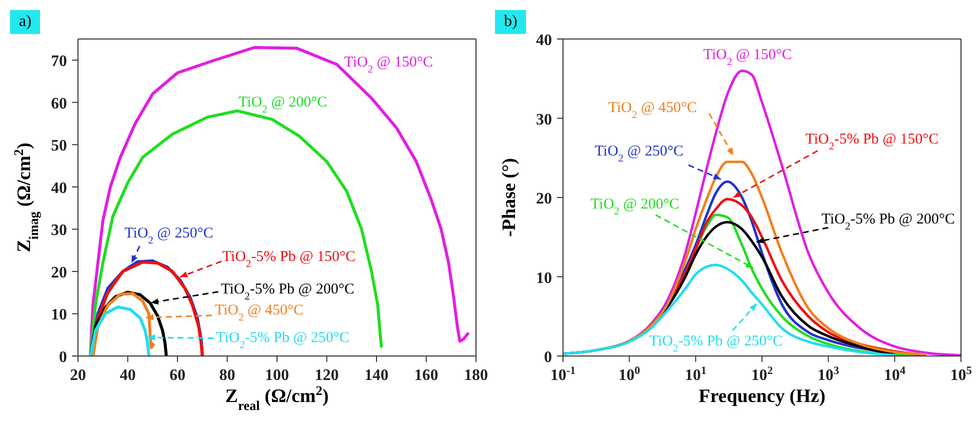 The height and width of the screenshot is (426, 978). I want to click on x-tick-label: 10$^{0}$, so click(629, 374).